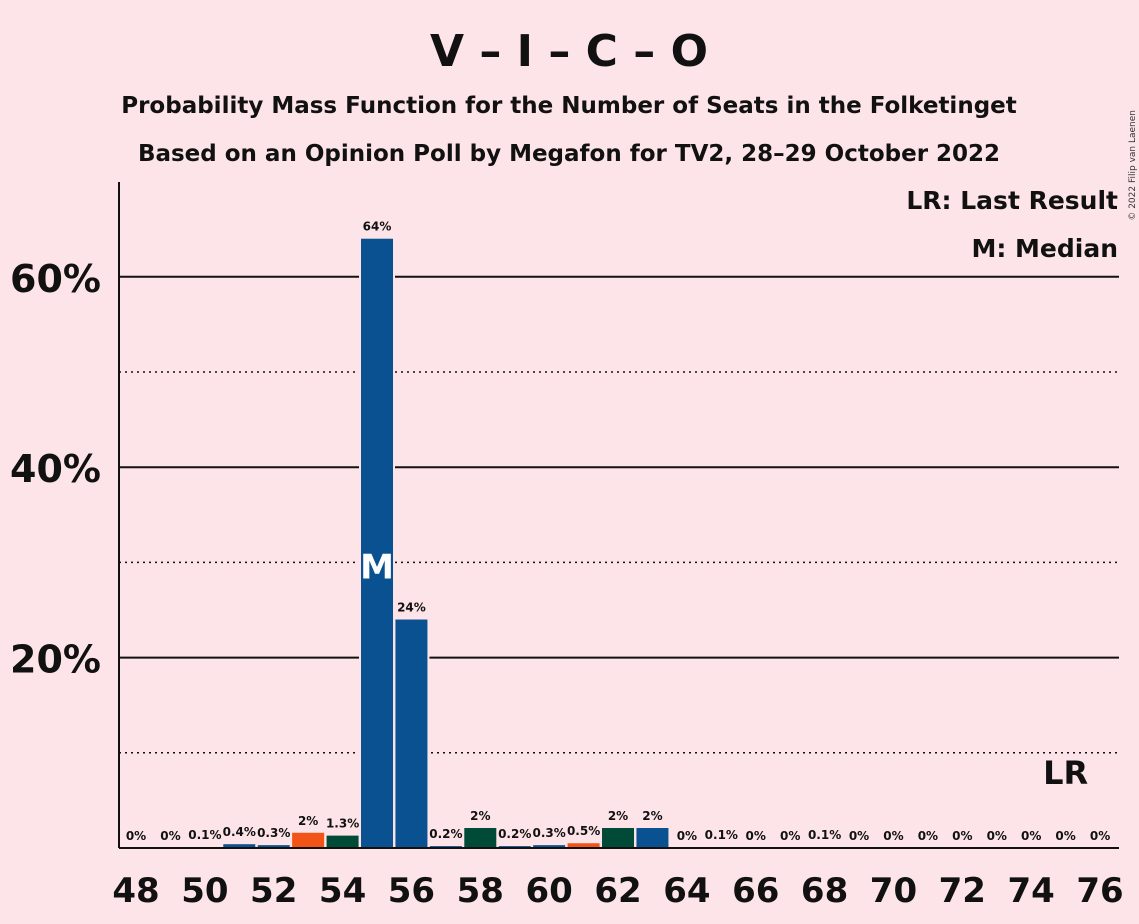  I want to click on bar-value-label: 24%, so click(411, 608).